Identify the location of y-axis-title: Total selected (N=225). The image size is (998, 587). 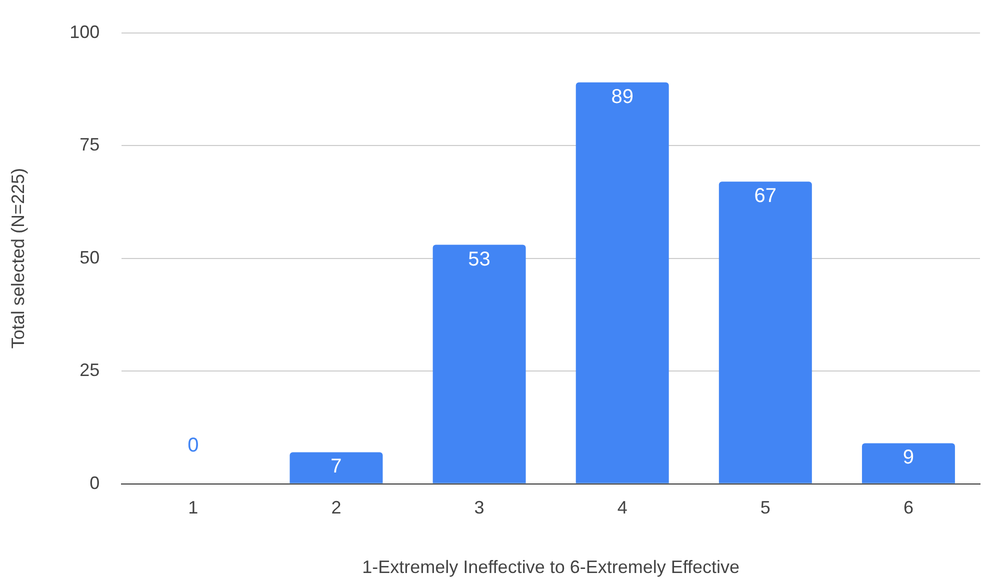
(18, 258).